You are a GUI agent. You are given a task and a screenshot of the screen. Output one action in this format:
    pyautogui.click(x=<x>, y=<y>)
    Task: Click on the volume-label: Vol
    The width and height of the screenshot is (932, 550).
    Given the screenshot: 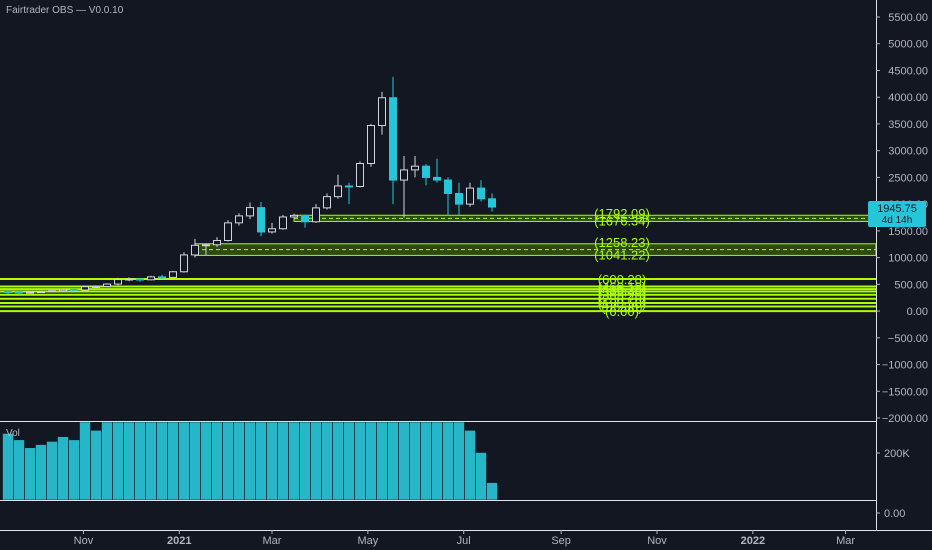 What is the action you would take?
    pyautogui.click(x=13, y=433)
    